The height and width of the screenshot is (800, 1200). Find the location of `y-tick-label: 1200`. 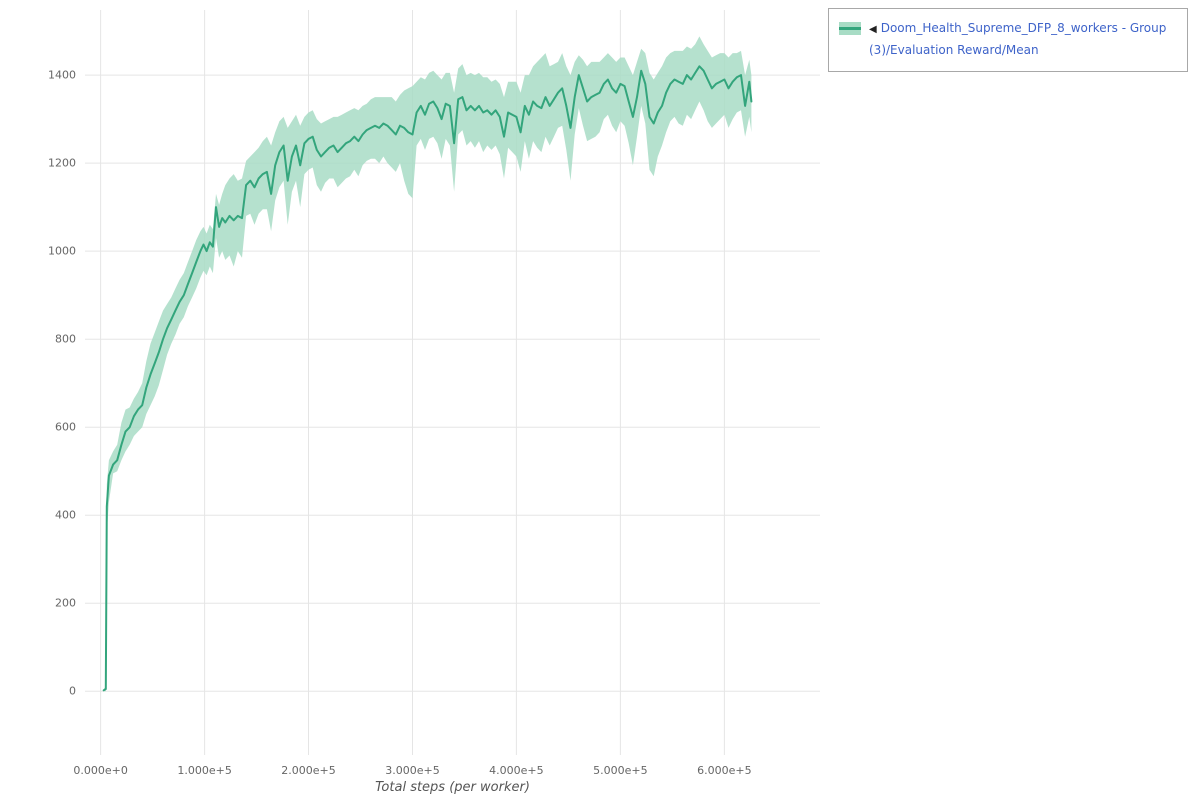

y-tick-label: 1200 is located at coordinates (62, 163).